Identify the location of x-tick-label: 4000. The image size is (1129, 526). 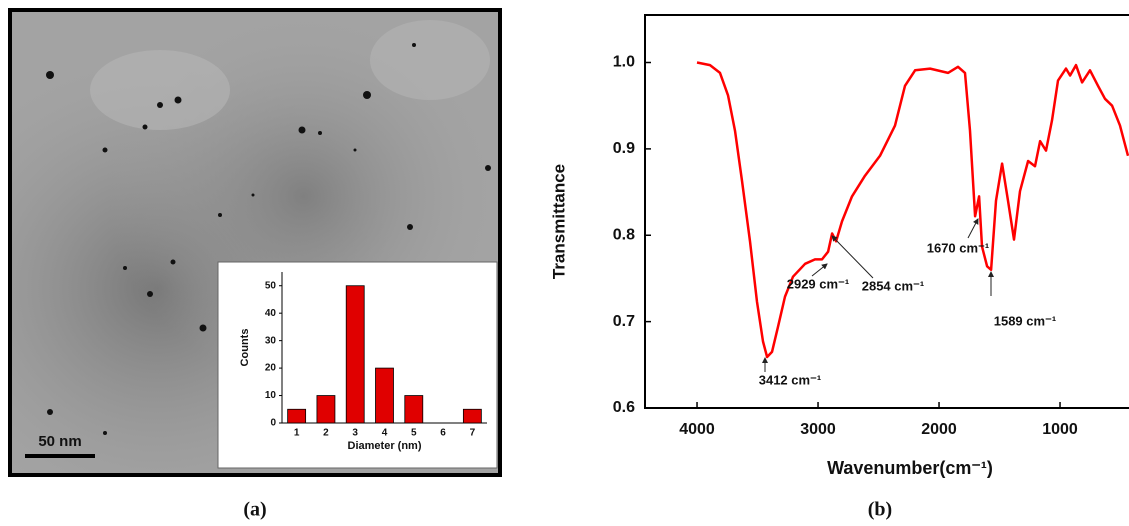
(697, 429).